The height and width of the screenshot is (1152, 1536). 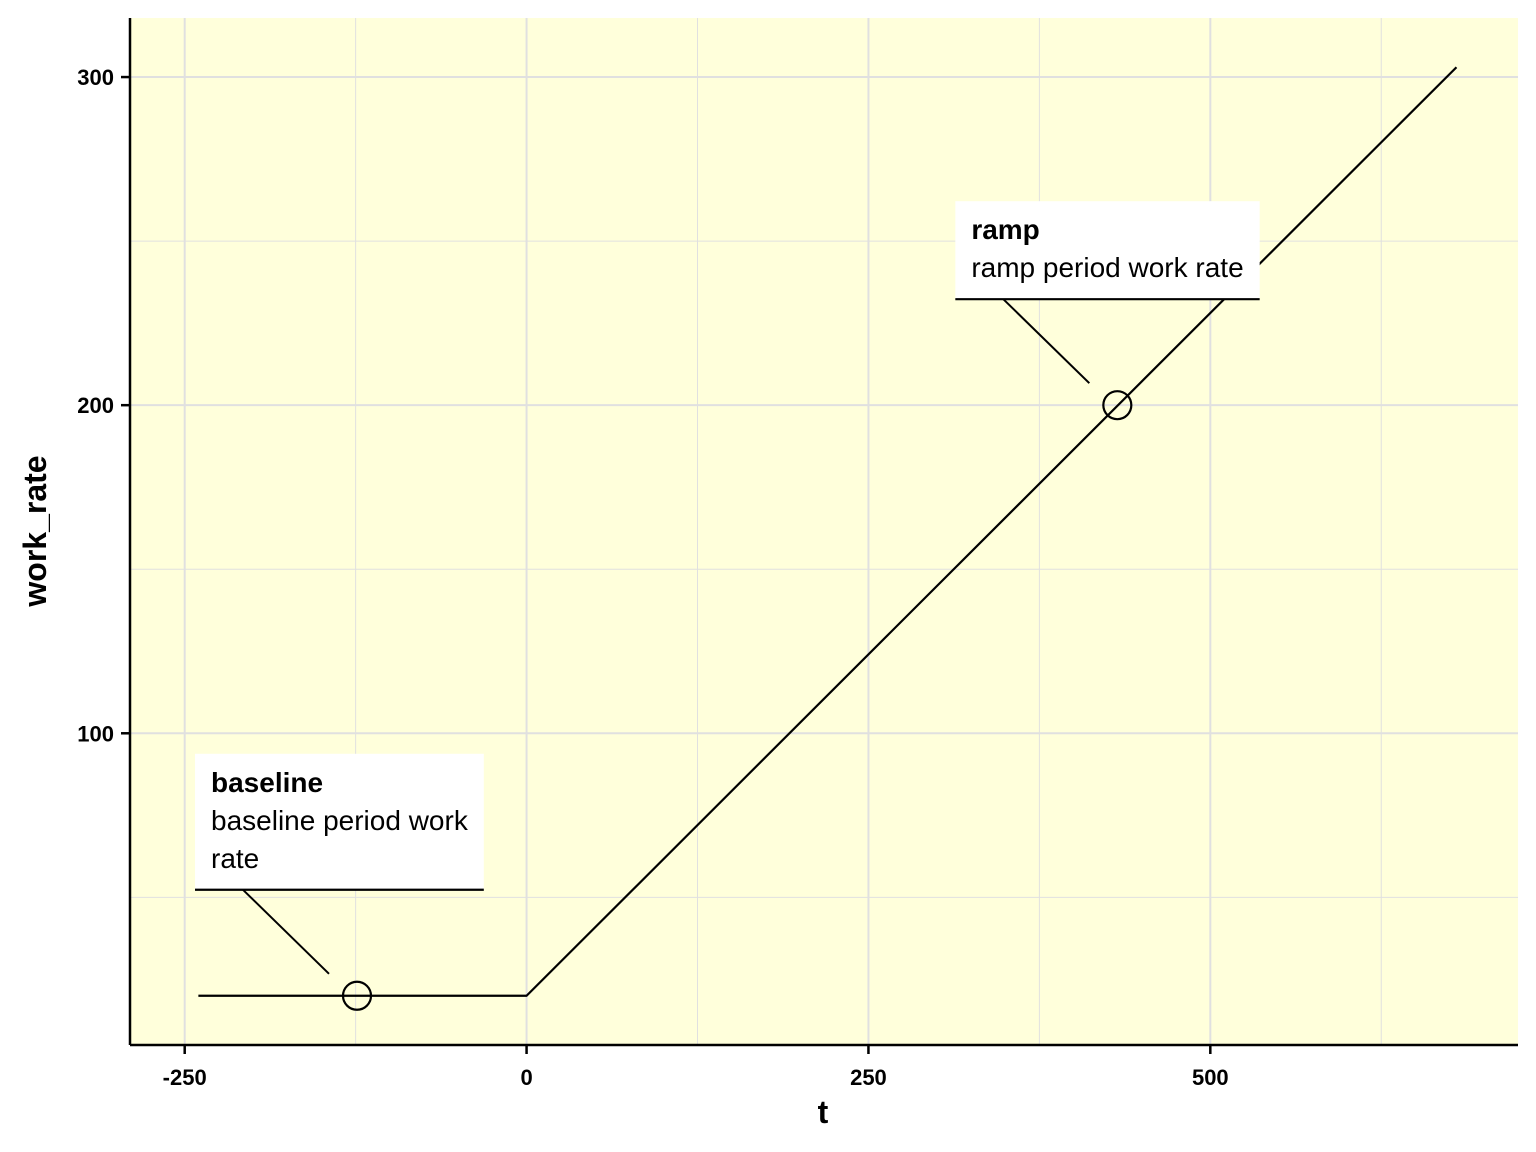 I want to click on y-axis-ticks: 100 200 300, so click(x=103, y=405).